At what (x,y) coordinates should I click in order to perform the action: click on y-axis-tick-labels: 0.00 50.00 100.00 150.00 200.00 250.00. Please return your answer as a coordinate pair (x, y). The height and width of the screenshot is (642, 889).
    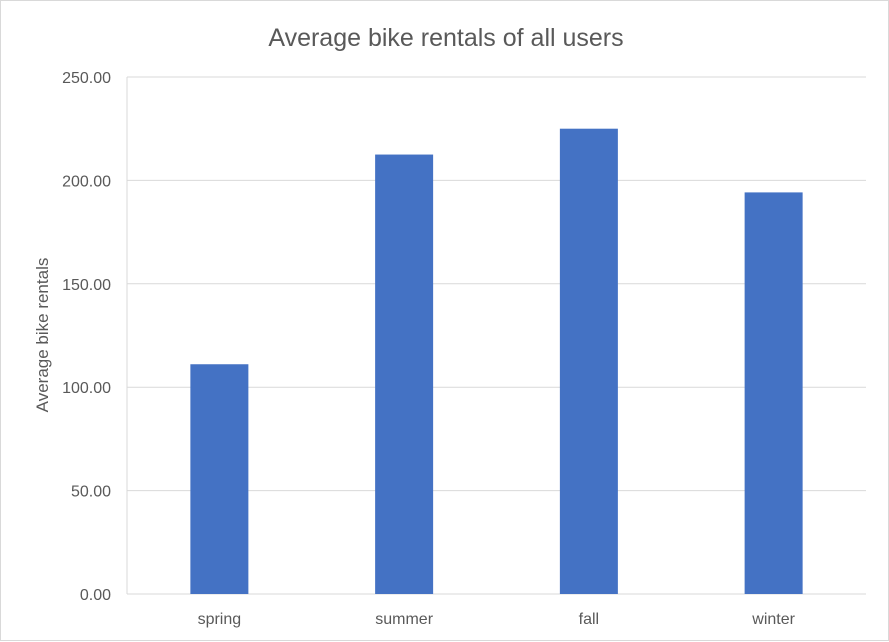
    Looking at the image, I should click on (86, 337).